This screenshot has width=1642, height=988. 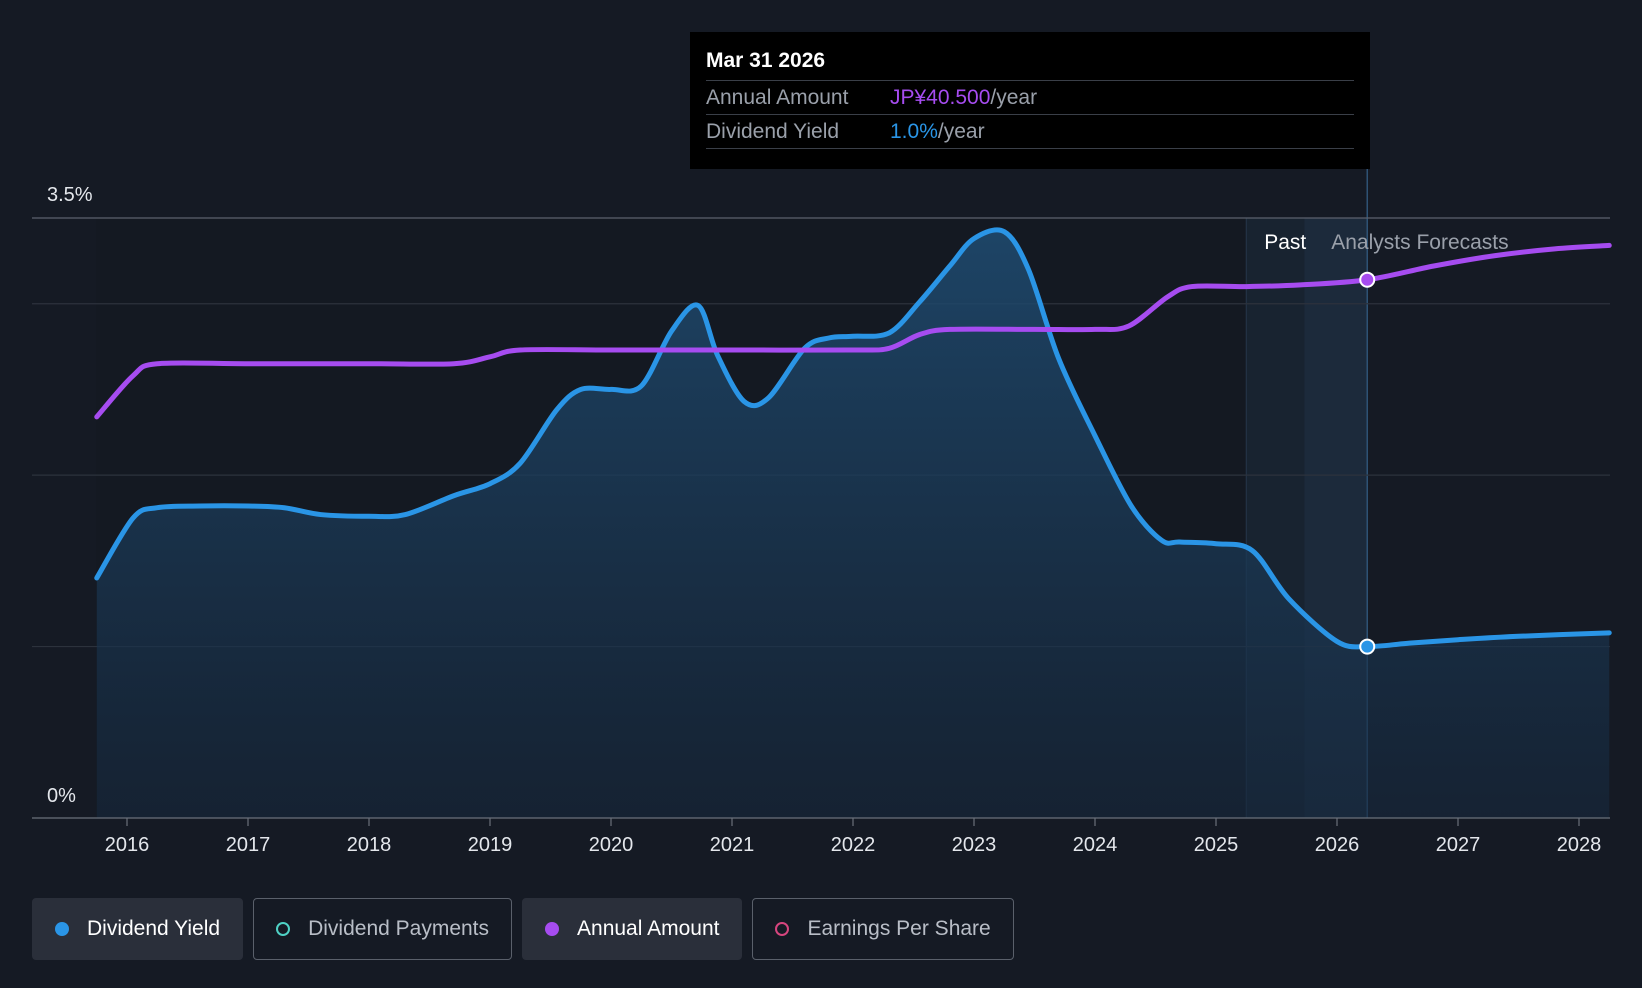 What do you see at coordinates (248, 845) in the screenshot?
I see `x-tick-label: 2017` at bounding box center [248, 845].